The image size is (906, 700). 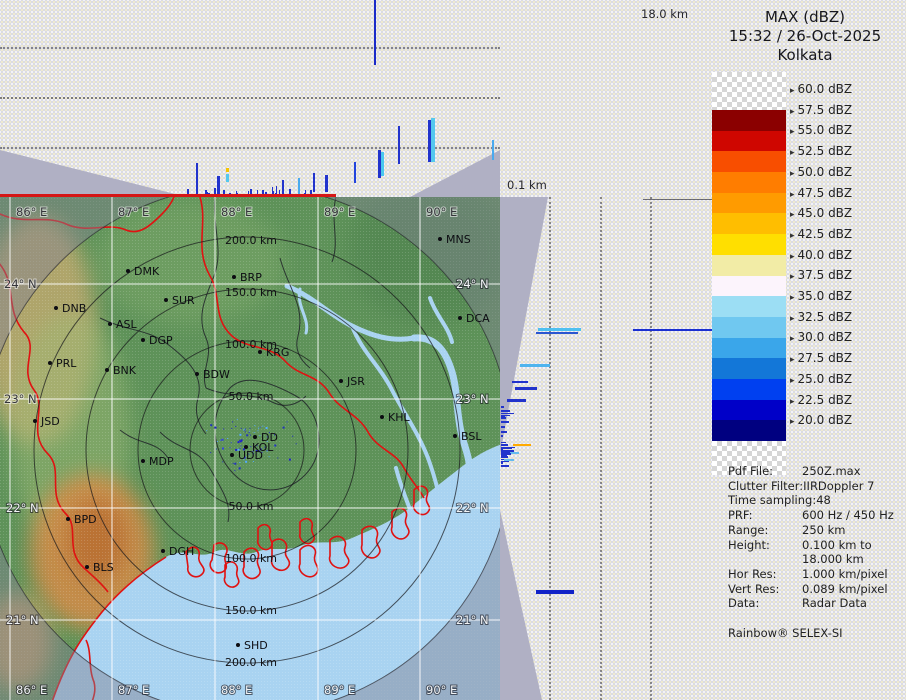 I want to click on info-row: Range: 250 km, so click(x=787, y=529).